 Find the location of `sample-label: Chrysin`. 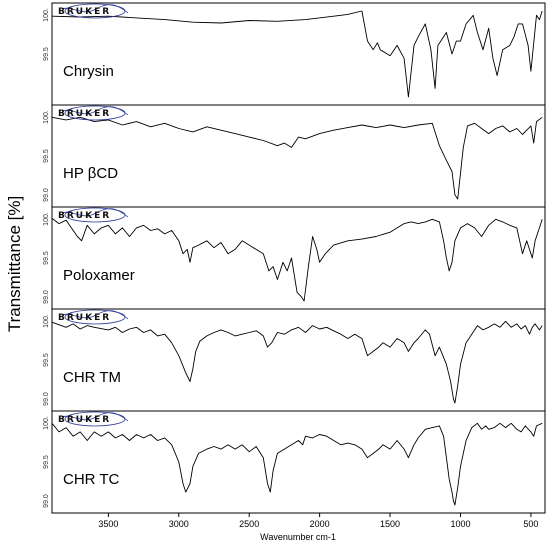

sample-label: Chrysin is located at coordinates (88, 71).